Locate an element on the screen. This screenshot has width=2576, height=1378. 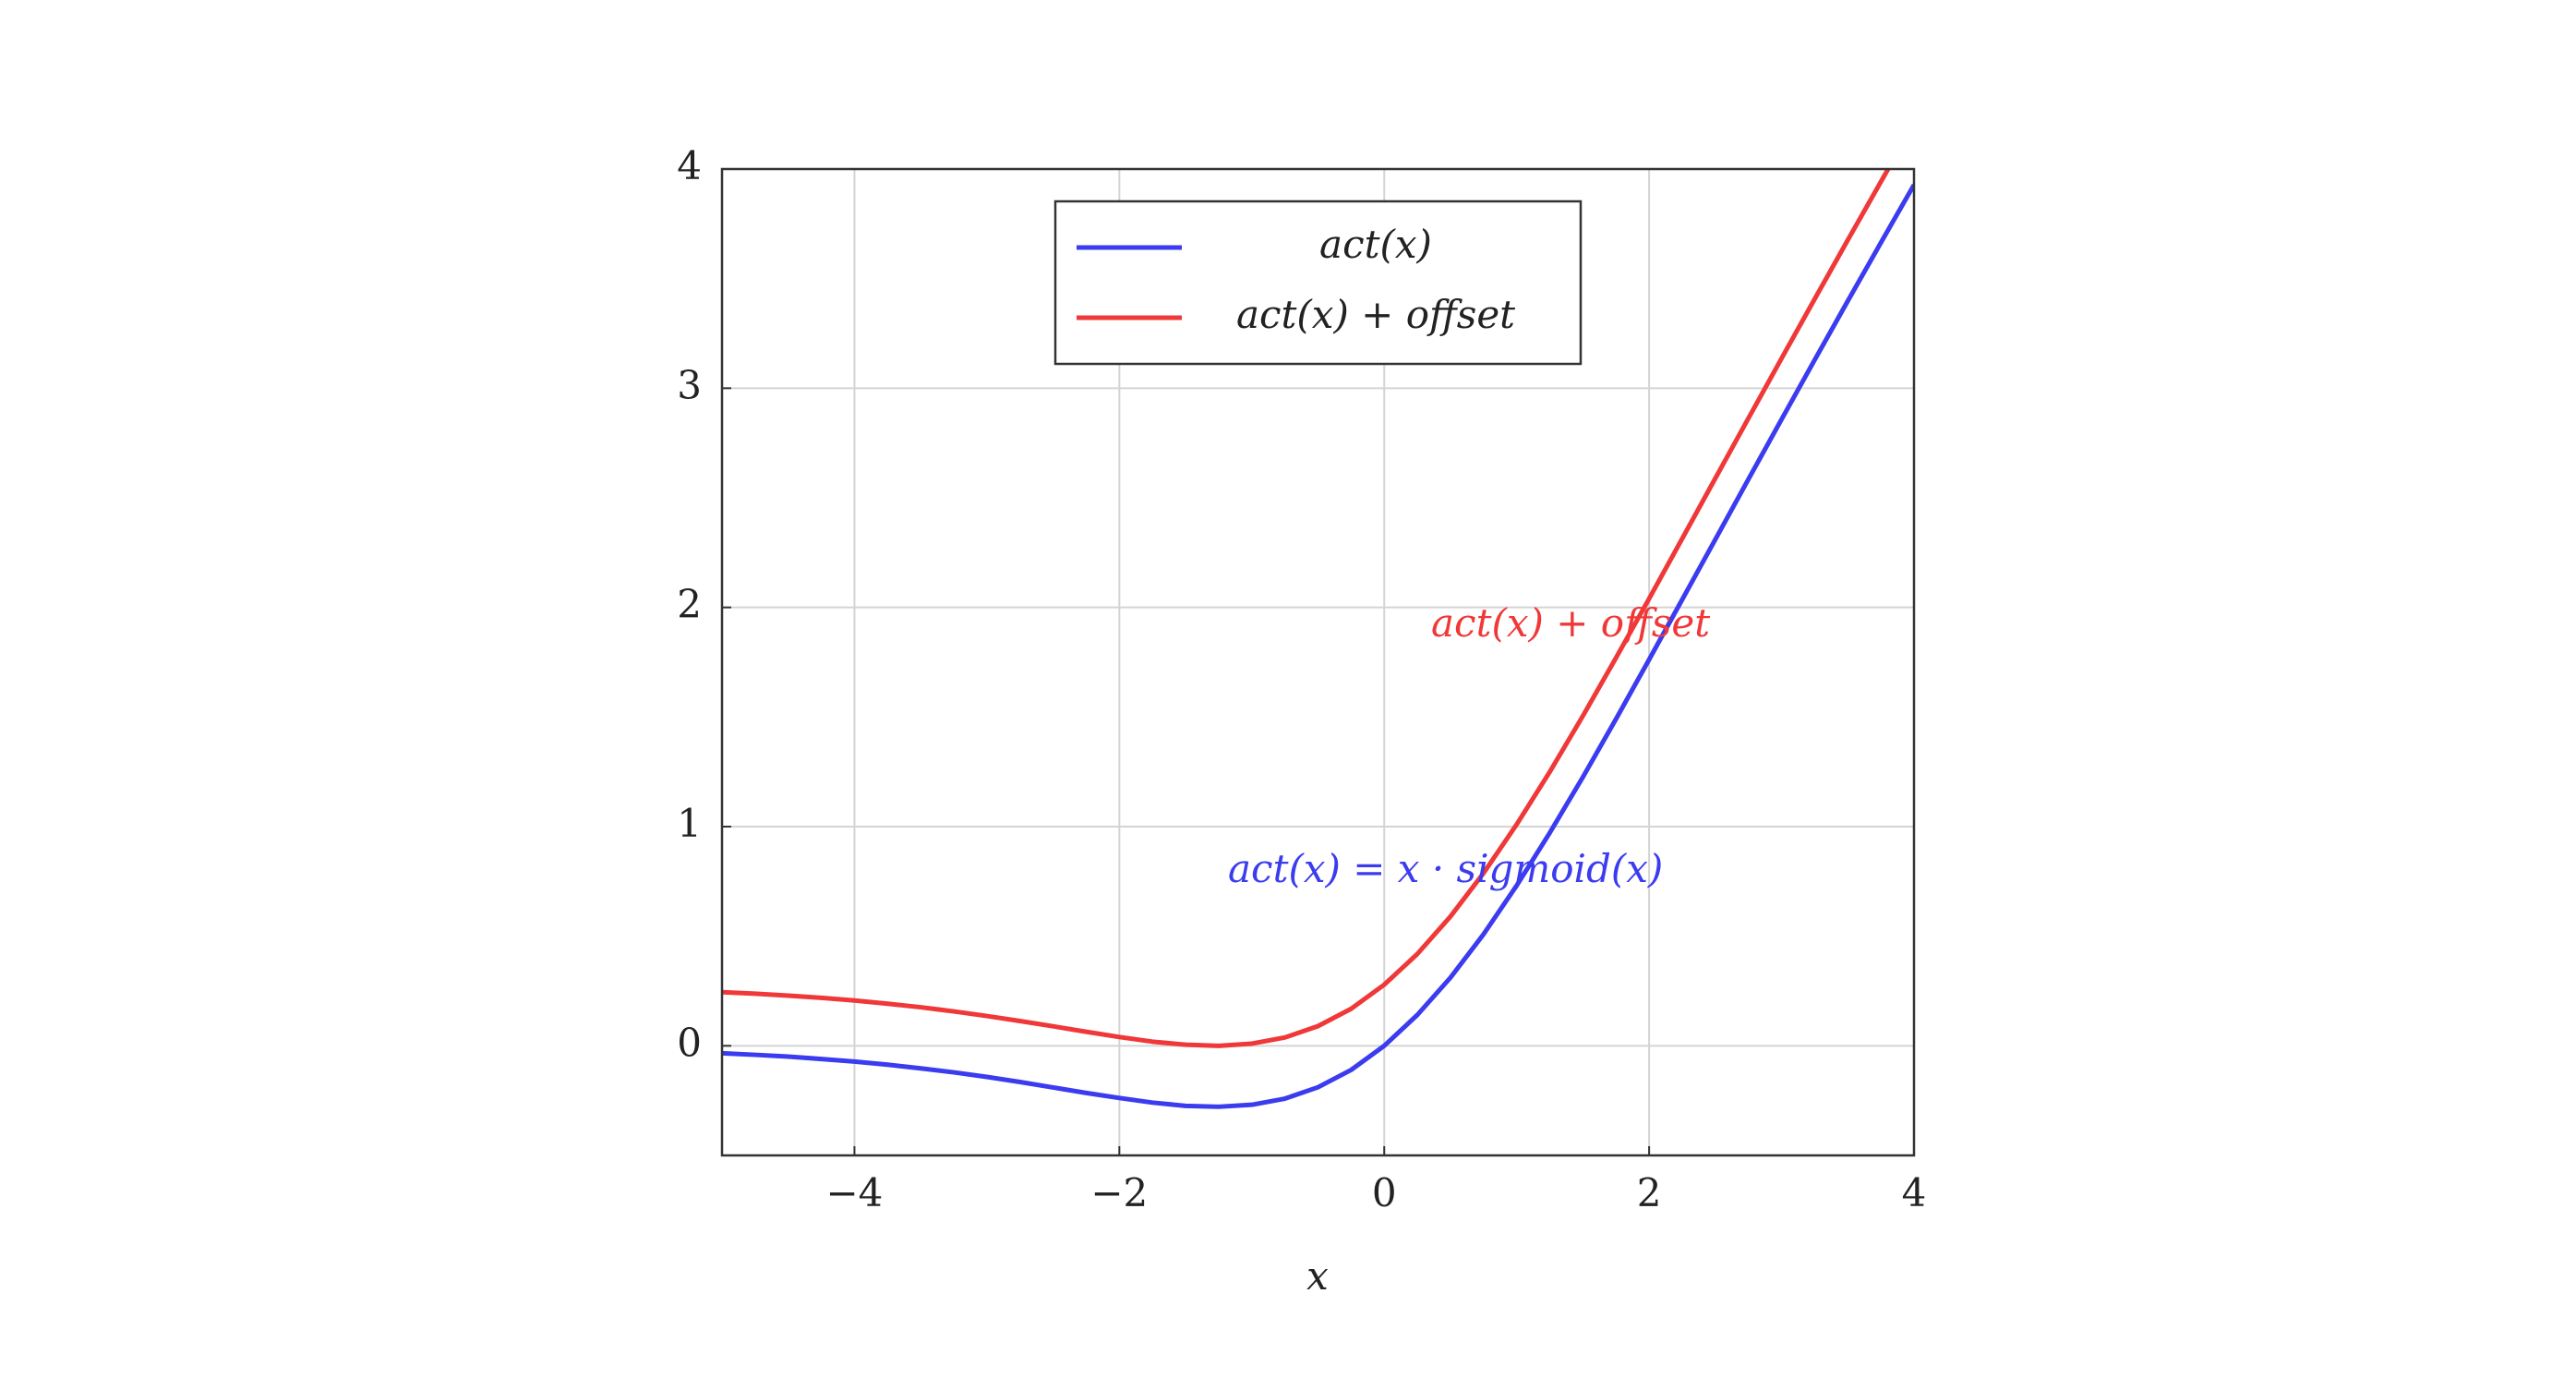
y-tick-label: 4 is located at coordinates (689, 165).